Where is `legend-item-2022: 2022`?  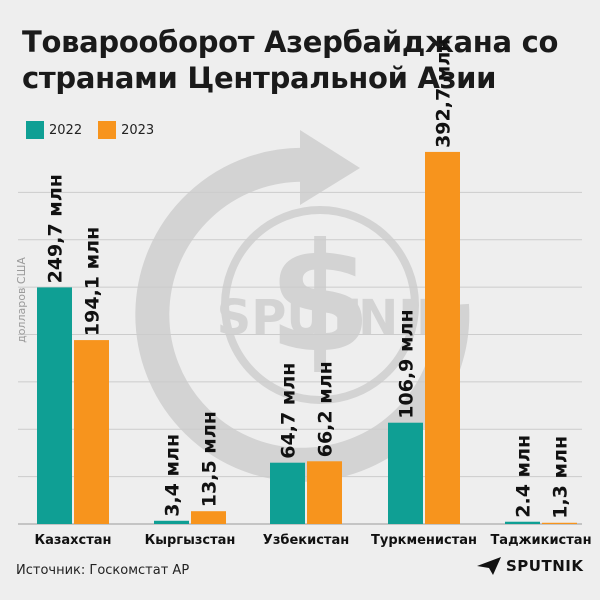
legend-item-2022: 2022 is located at coordinates (54, 130).